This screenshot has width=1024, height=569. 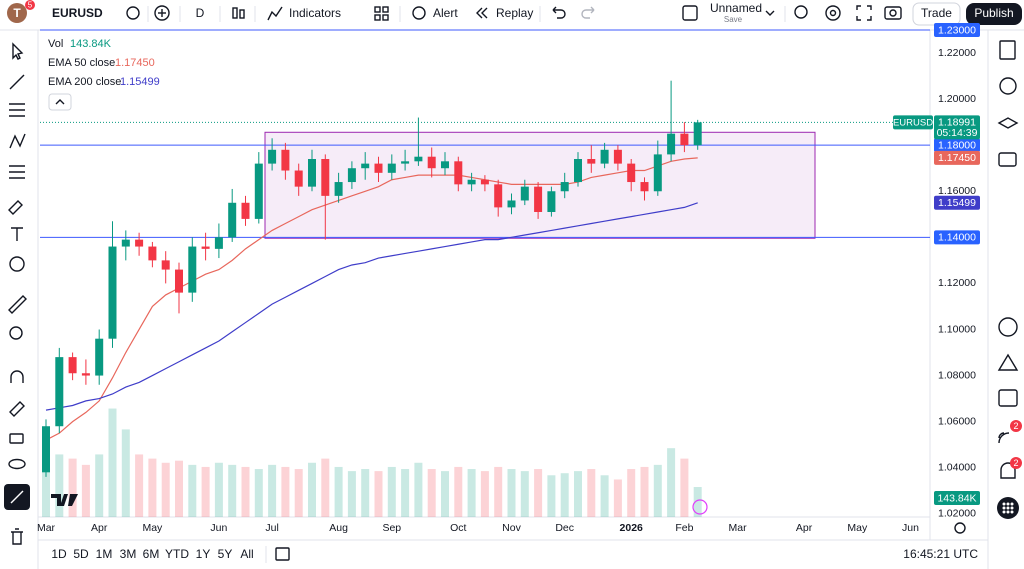 What do you see at coordinates (246, 554) in the screenshot?
I see `range-button: All` at bounding box center [246, 554].